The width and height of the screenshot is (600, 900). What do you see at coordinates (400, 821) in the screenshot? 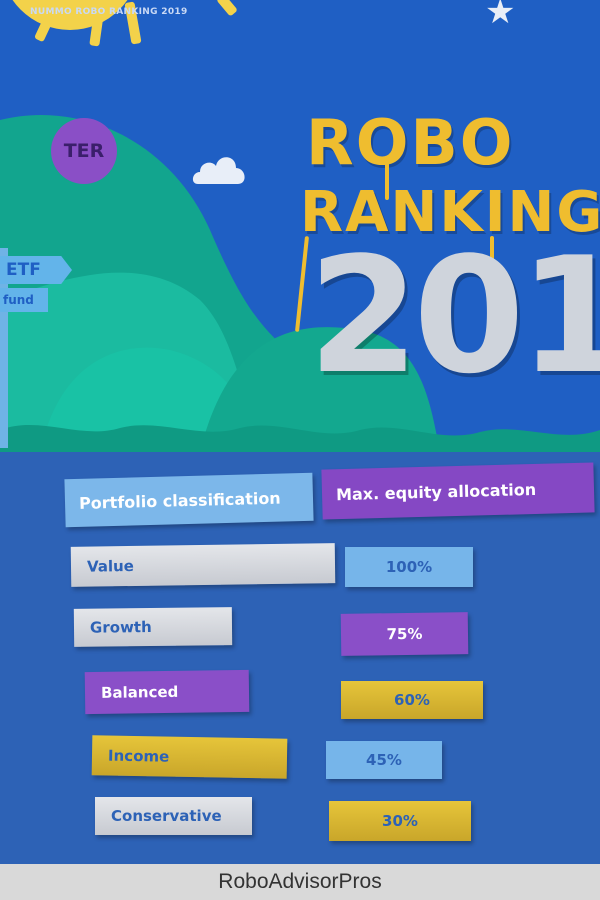
I see `row-value-conservative: 30%` at bounding box center [400, 821].